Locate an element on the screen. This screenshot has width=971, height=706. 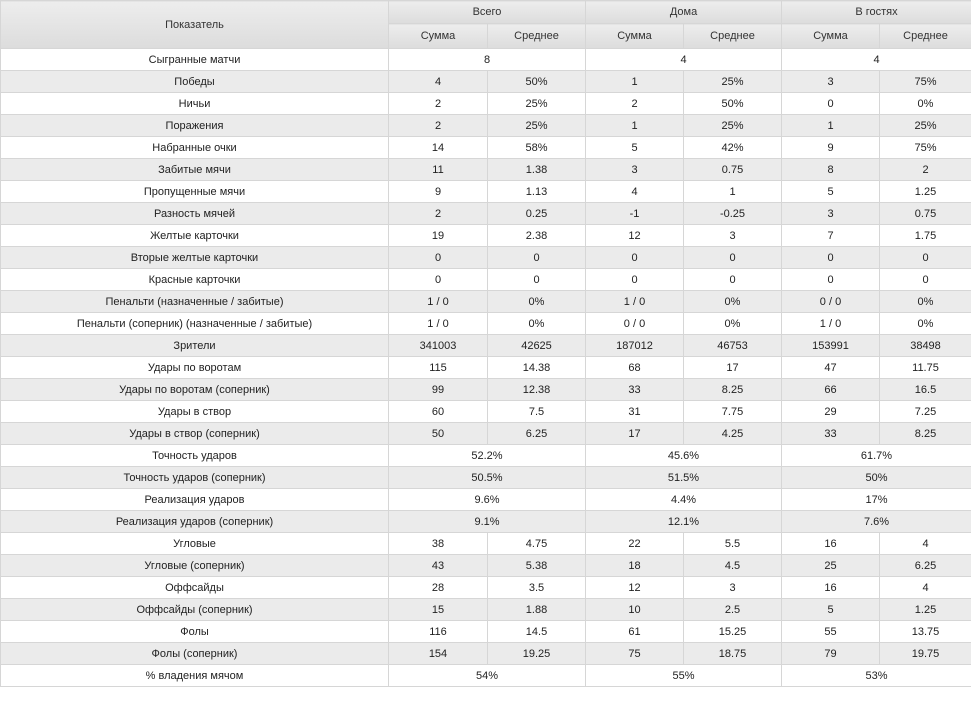
cell-away-sum: 1 is located at coordinates (830, 125).